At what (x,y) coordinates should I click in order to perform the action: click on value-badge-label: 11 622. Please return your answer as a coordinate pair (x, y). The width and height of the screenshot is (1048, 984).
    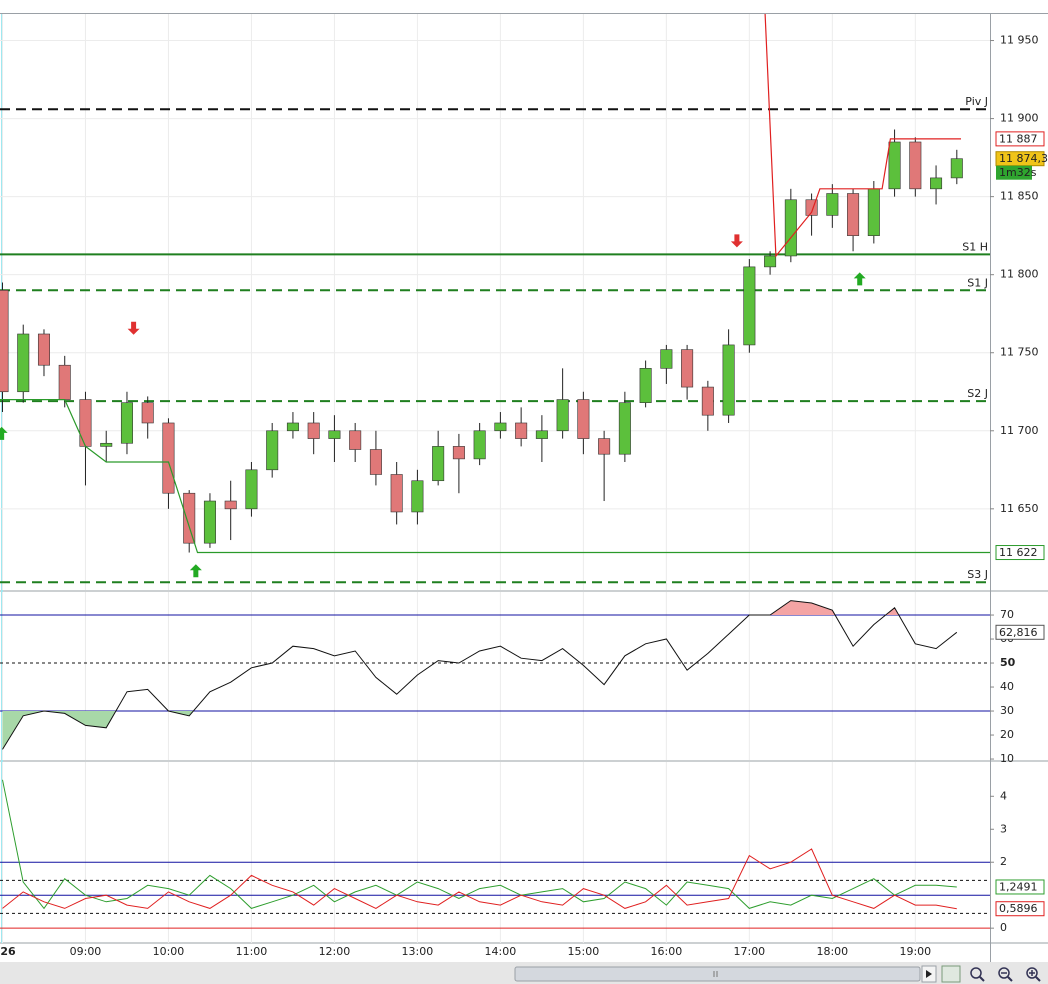
    Looking at the image, I should click on (1018, 552).